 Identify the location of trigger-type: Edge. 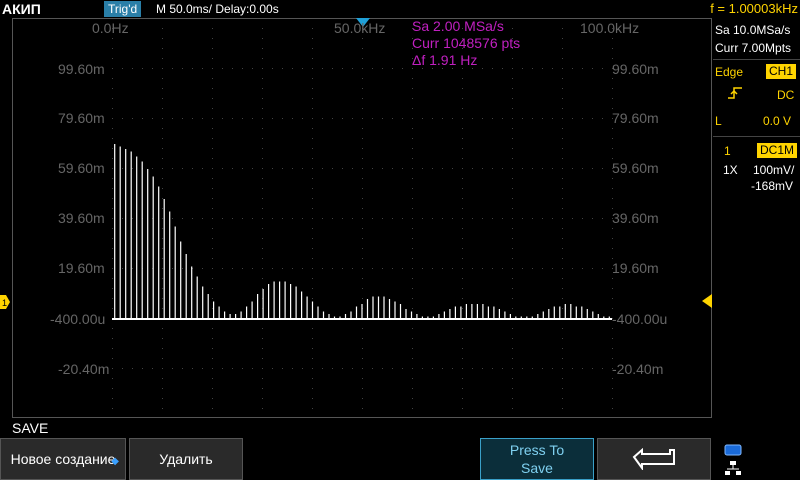
(729, 72).